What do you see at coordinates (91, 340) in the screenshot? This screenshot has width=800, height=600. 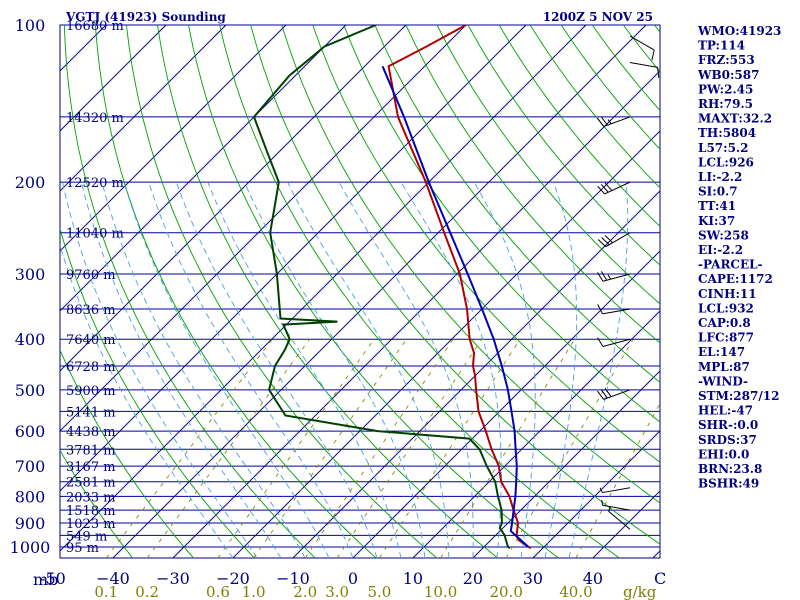 I see `height-label: 7640 m` at bounding box center [91, 340].